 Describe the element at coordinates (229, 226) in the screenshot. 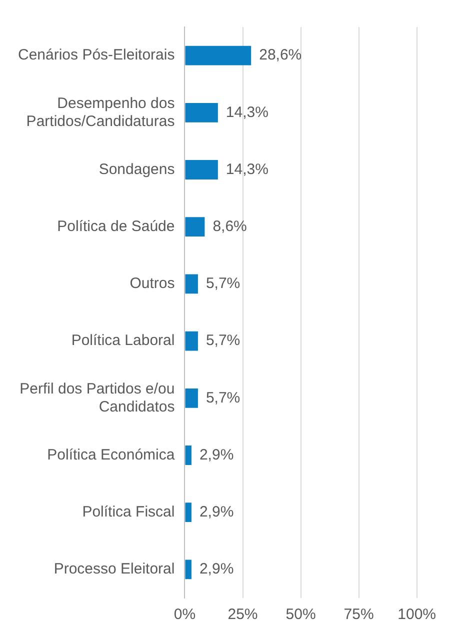

I see `data-label: 8,6%` at that location.